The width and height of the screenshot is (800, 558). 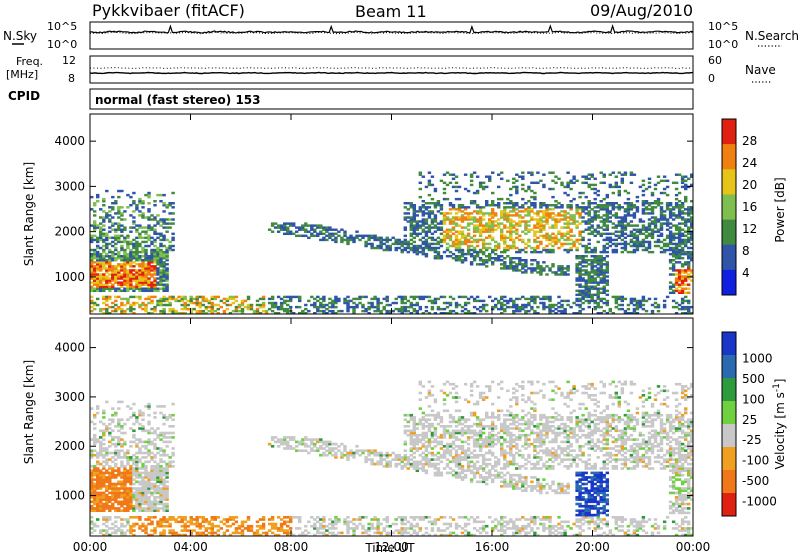 I want to click on y-tick-label: 3000, so click(x=69, y=186).